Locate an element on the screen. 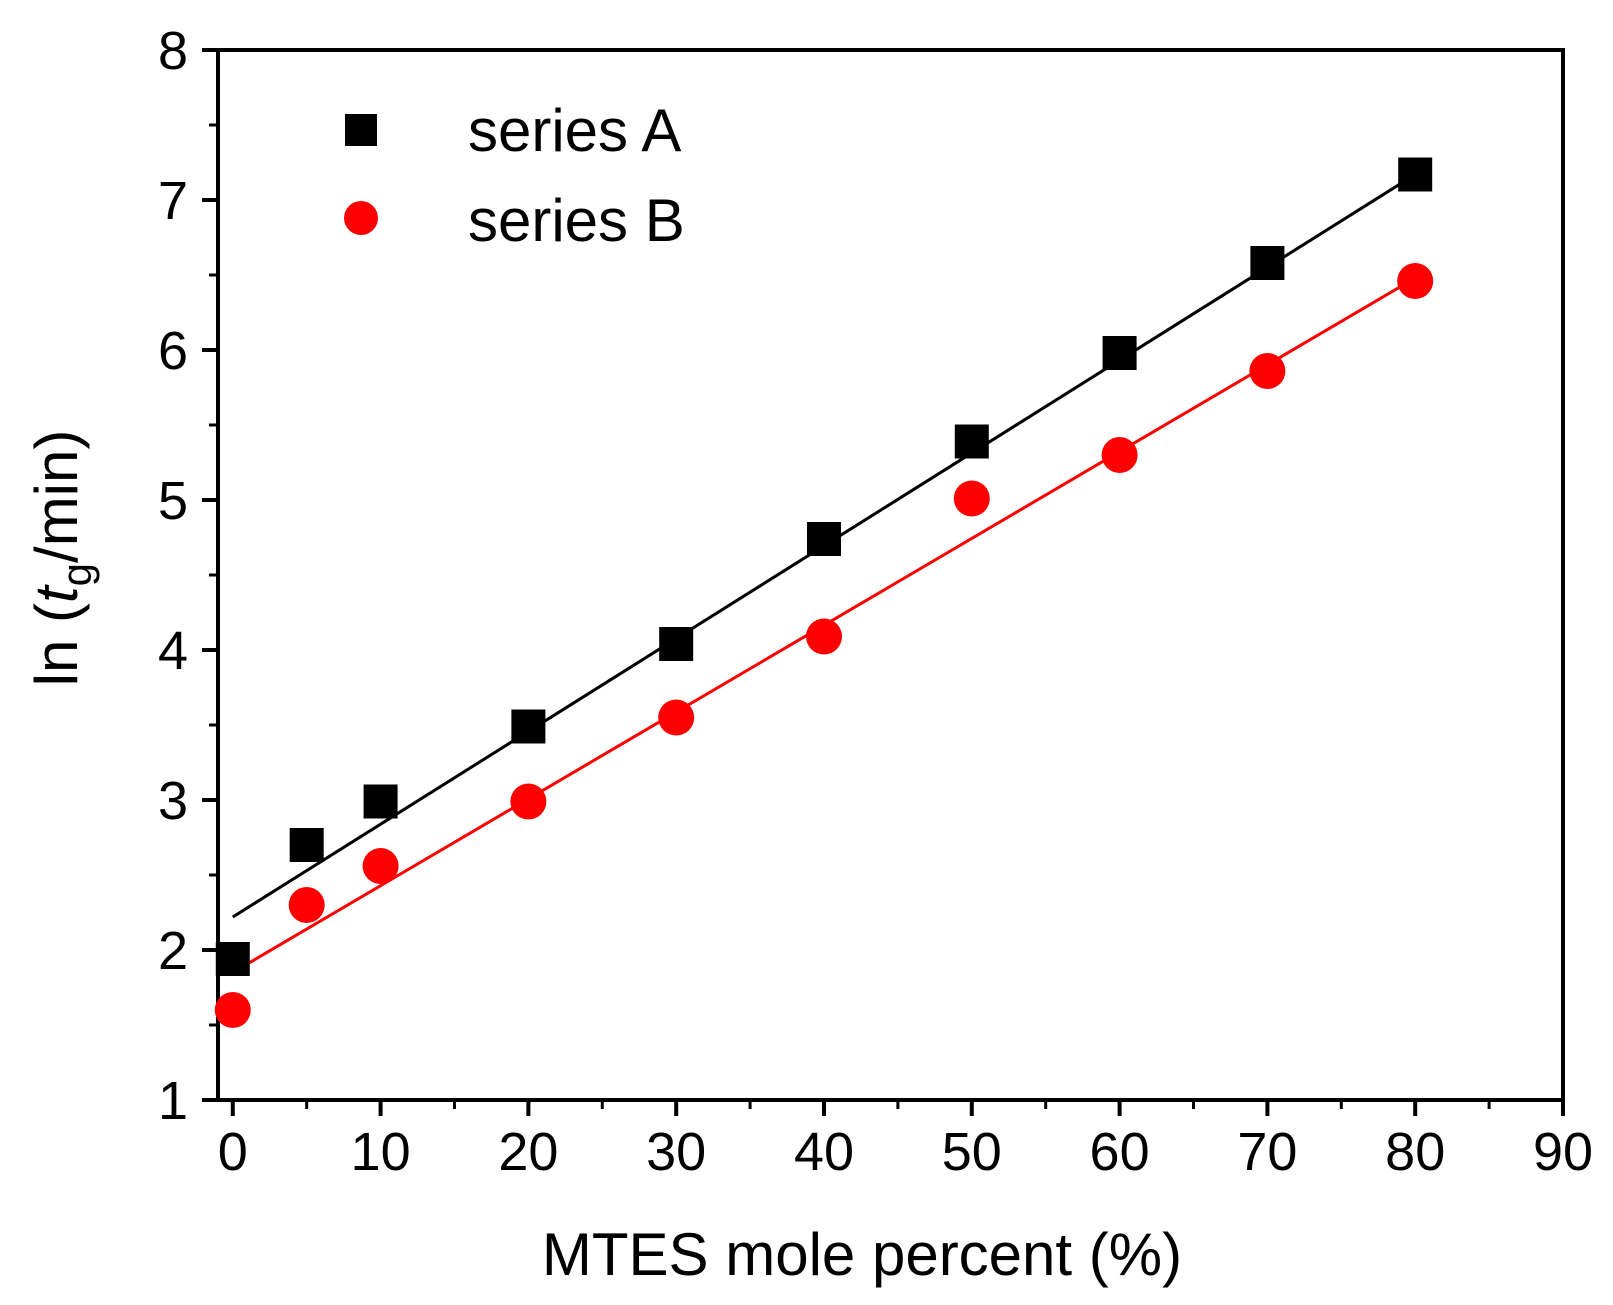 The height and width of the screenshot is (1305, 1613). y-tick-label: 5 is located at coordinates (173, 501).